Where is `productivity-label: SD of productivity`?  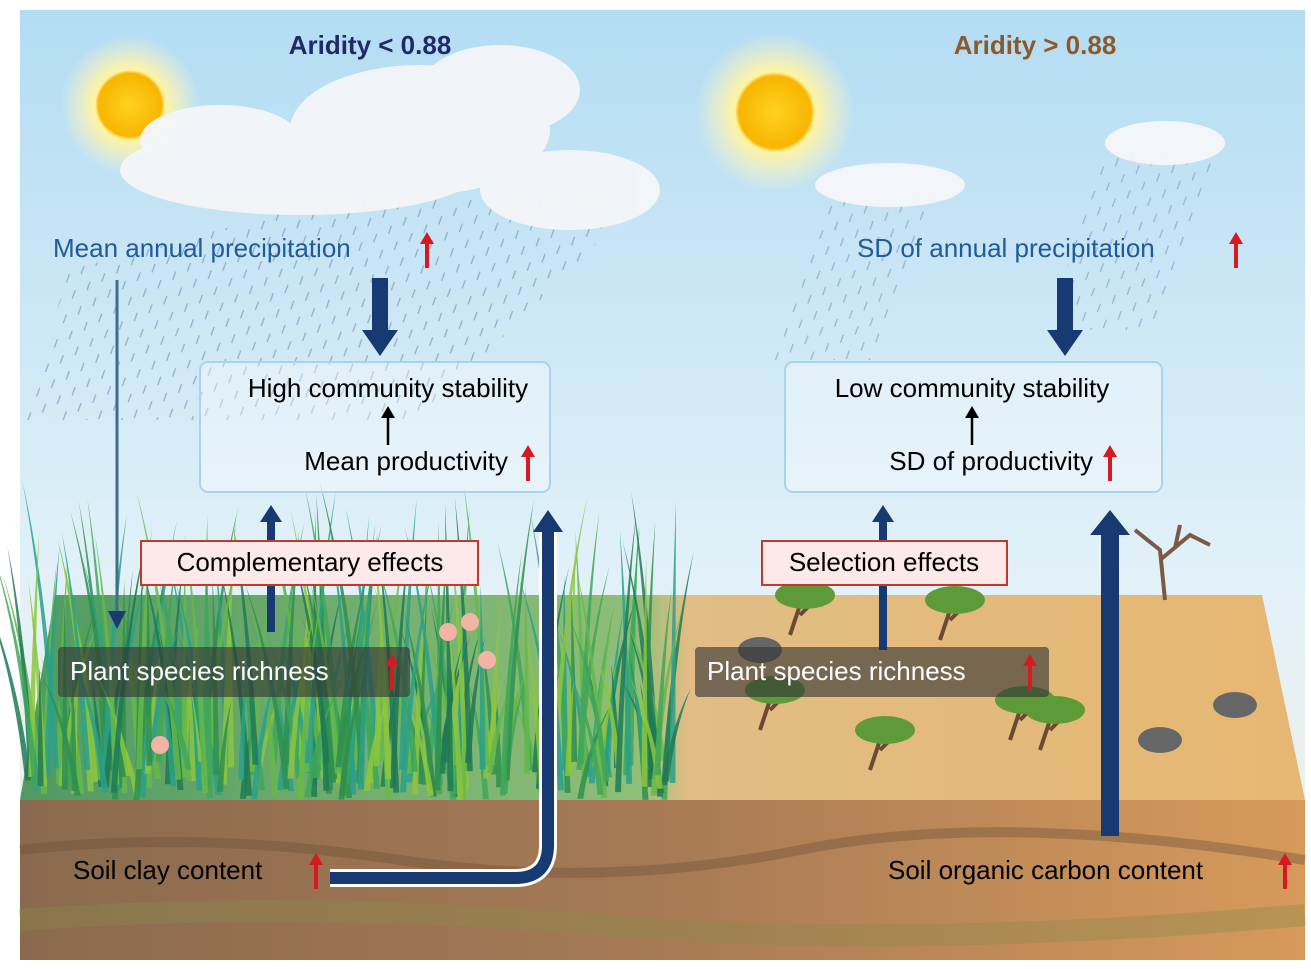
productivity-label: SD of productivity is located at coordinates (991, 461).